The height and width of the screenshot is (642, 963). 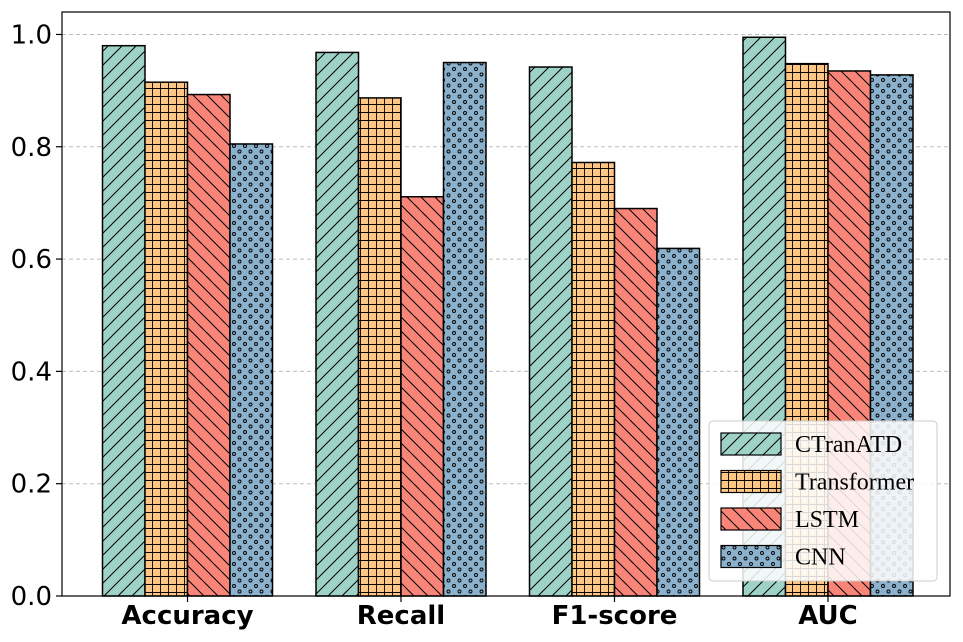 I want to click on legend-swatch-lstm, so click(x=751, y=519).